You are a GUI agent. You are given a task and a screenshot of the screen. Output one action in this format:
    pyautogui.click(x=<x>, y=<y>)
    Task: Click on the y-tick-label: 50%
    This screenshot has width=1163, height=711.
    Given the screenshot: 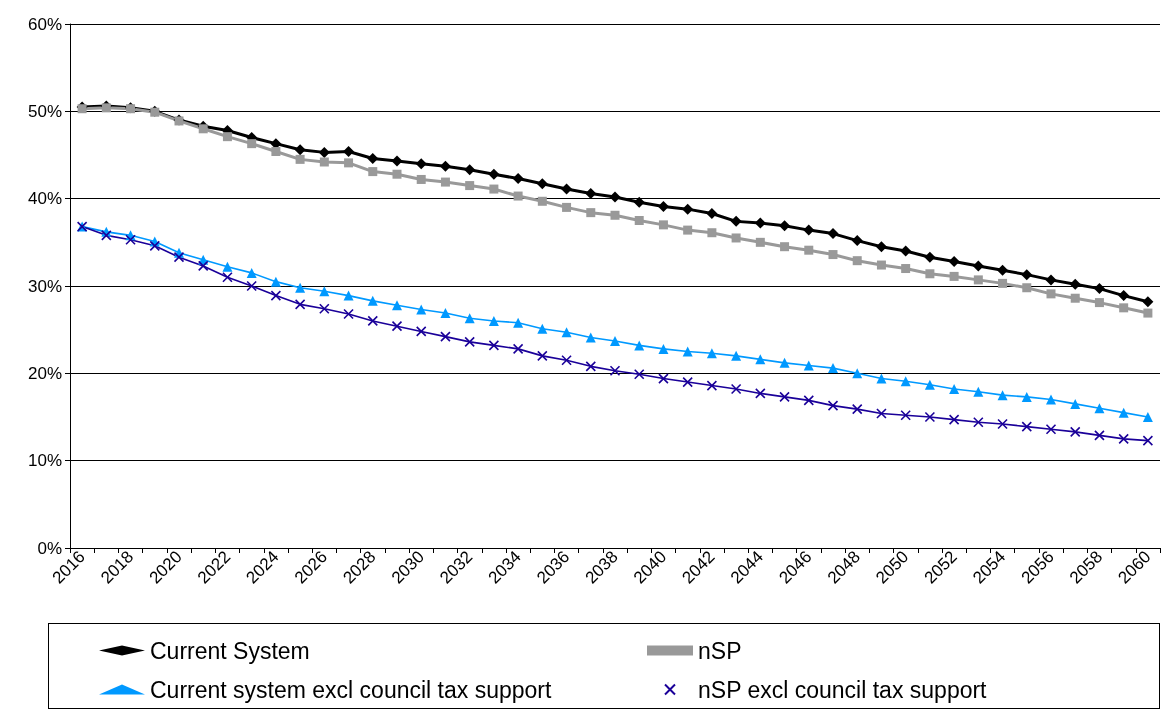 What is the action you would take?
    pyautogui.click(x=44, y=111)
    